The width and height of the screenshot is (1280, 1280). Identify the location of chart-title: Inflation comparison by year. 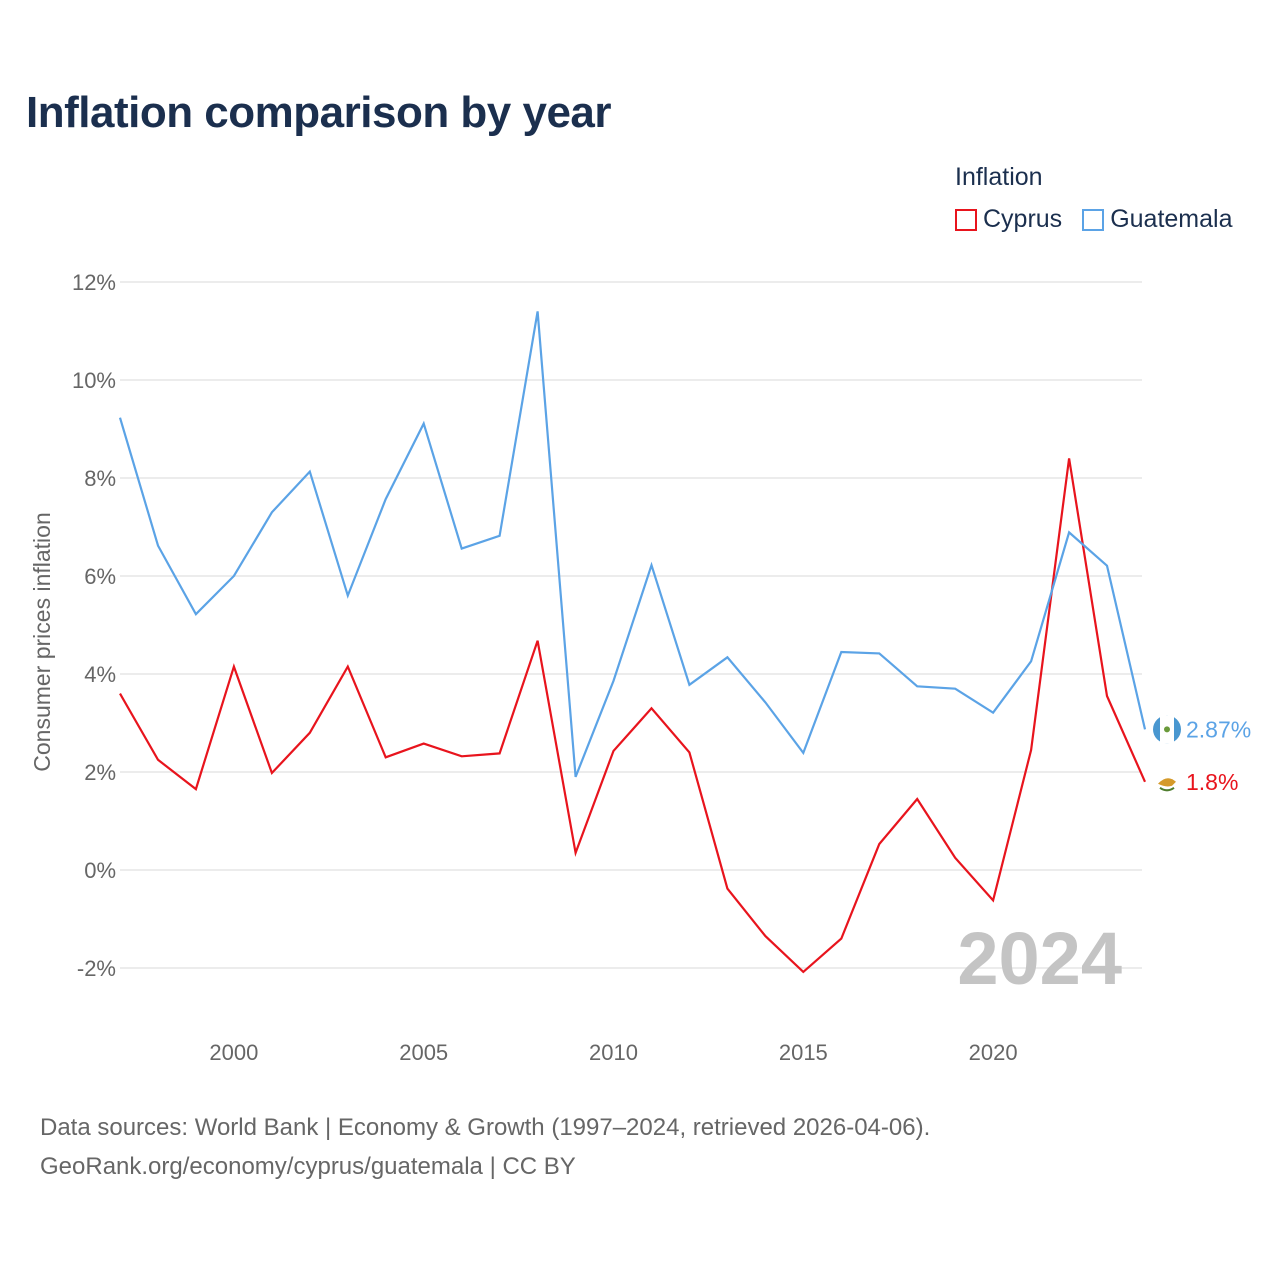
(319, 112).